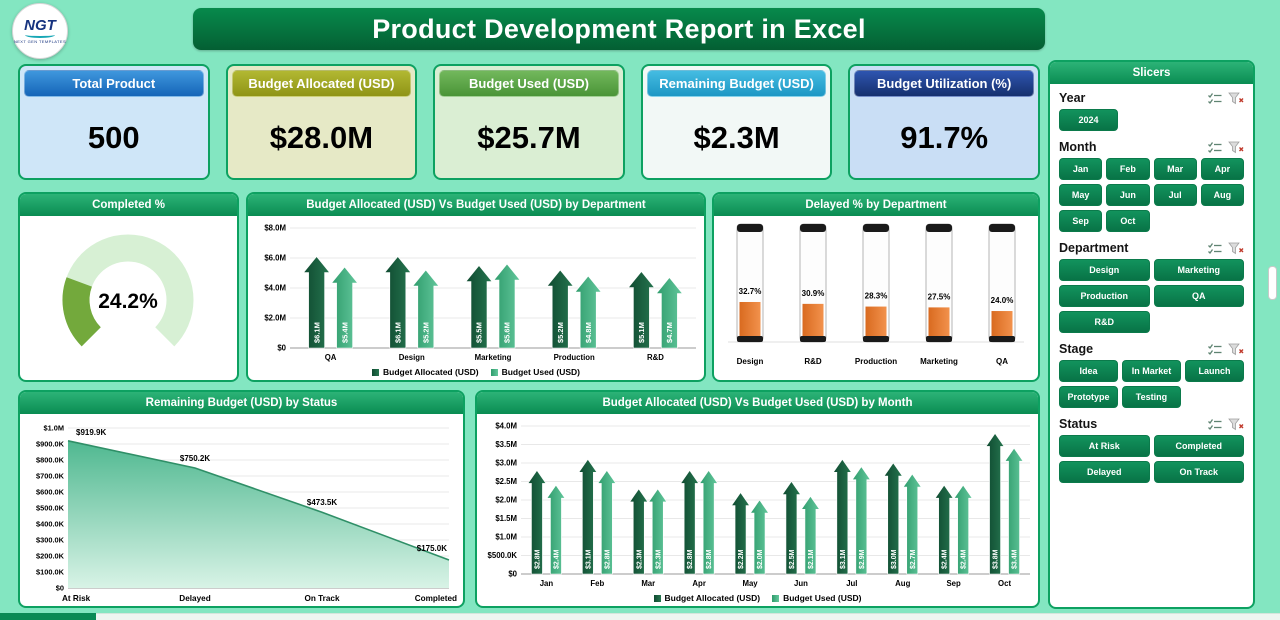 The image size is (1280, 620). I want to click on slicer-item-sep: Sep, so click(1081, 221).